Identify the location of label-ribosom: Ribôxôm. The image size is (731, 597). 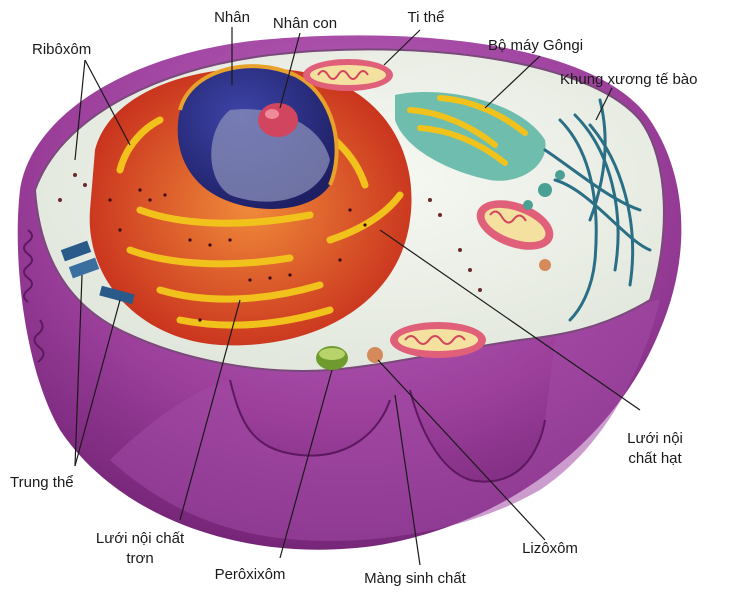
(62, 49).